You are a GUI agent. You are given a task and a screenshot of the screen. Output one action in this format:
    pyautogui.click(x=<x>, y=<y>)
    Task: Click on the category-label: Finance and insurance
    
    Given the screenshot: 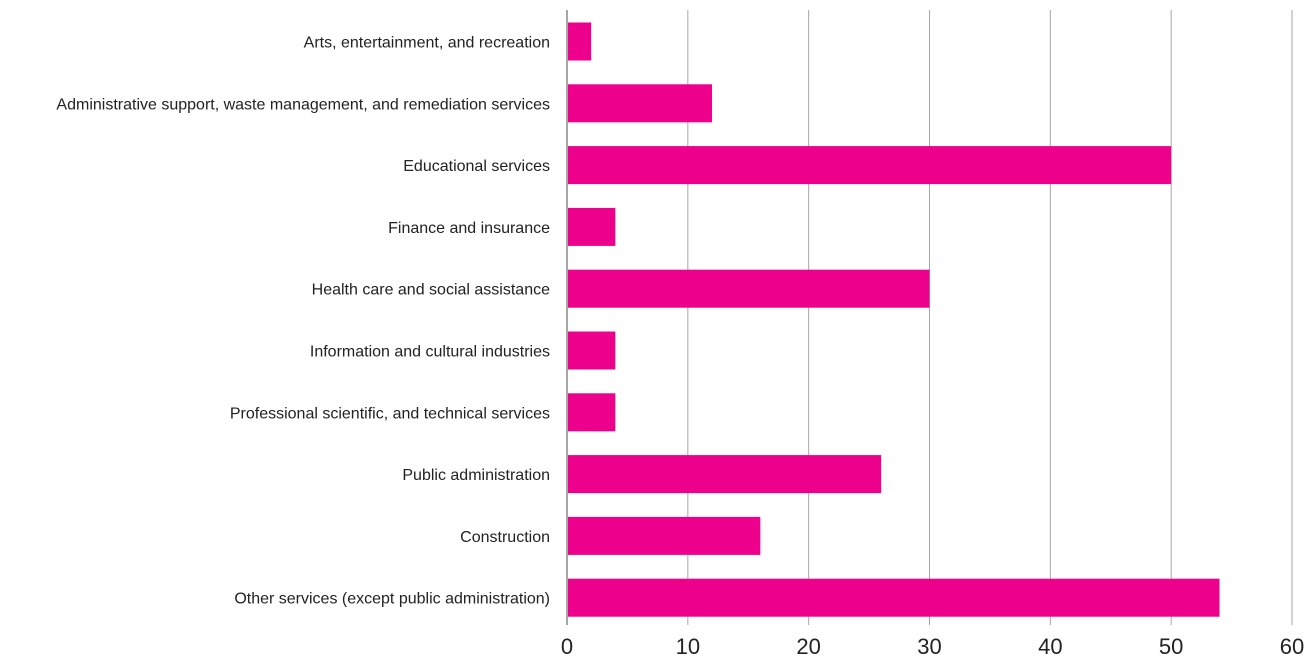 What is the action you would take?
    pyautogui.click(x=469, y=228)
    